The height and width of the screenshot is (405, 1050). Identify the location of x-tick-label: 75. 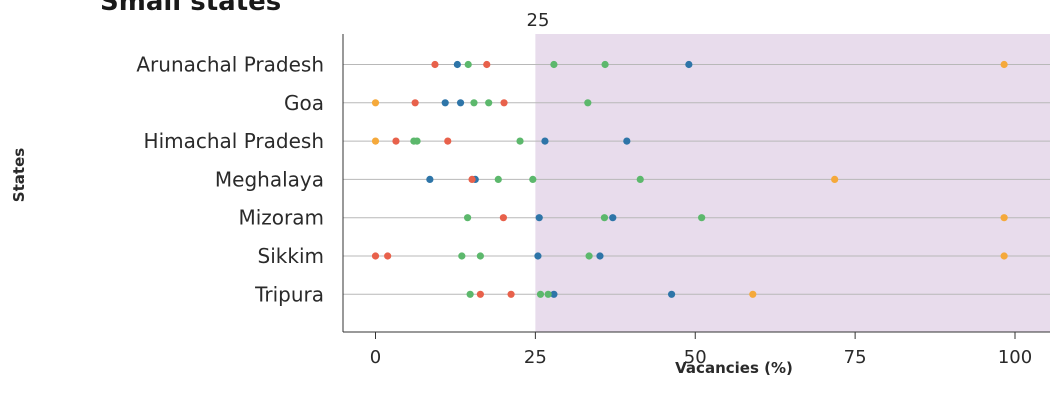
(855, 357).